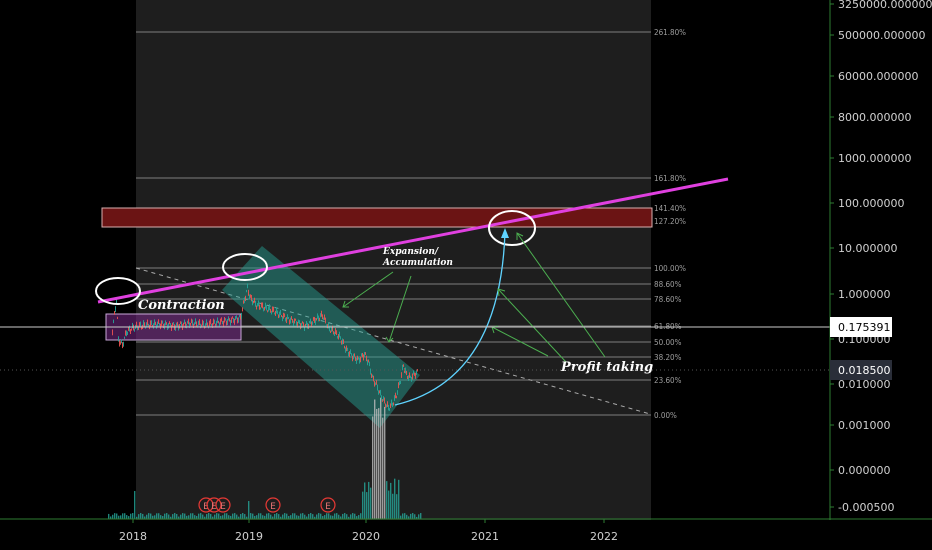 This screenshot has width=932, height=550. What do you see at coordinates (668, 342) in the screenshot?
I see `fib-label-8: 50.00%` at bounding box center [668, 342].